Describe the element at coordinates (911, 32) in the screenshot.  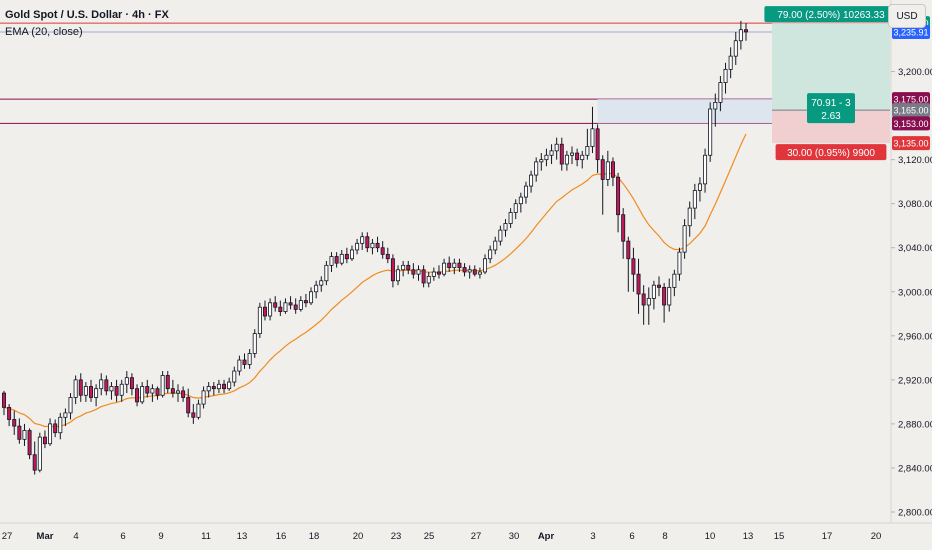
I see `price-label: 3,235.91` at that location.